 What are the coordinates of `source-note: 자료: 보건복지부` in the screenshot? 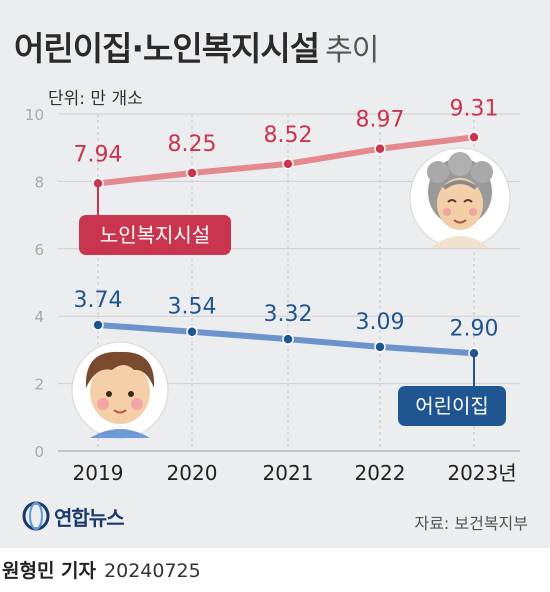 It's located at (471, 523).